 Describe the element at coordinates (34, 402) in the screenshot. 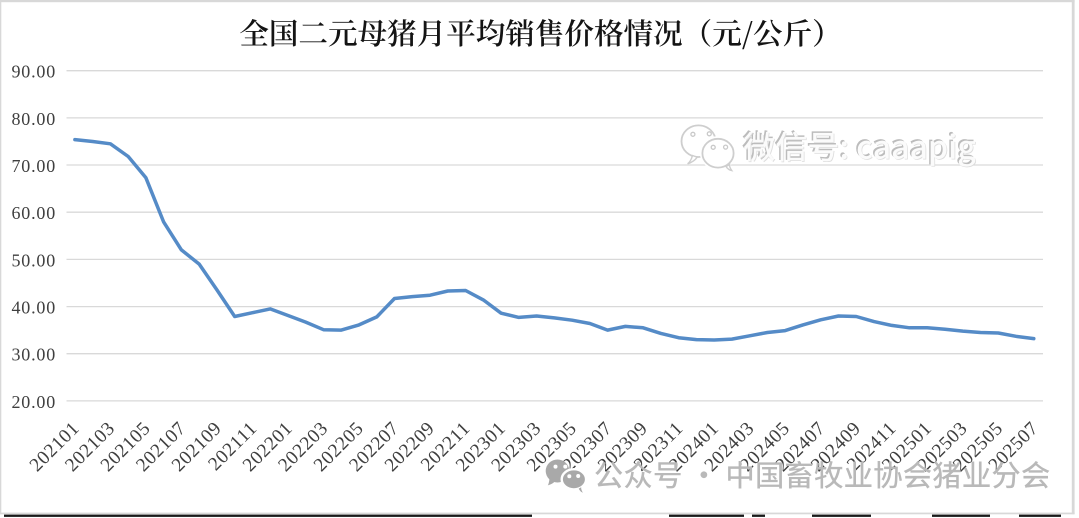

I see `y-tick-label: 20.00` at that location.